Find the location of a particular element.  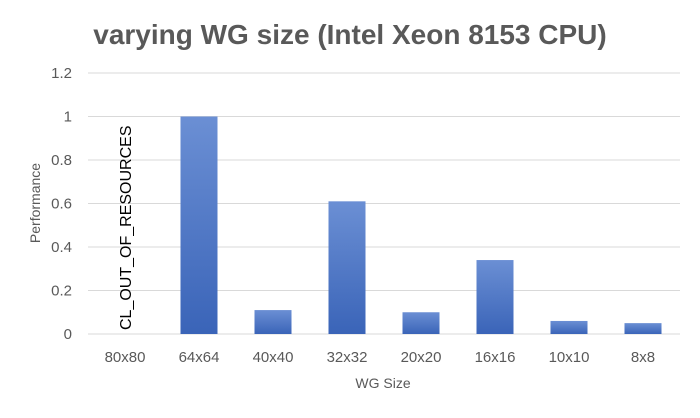

bar-10x10 is located at coordinates (569, 327).